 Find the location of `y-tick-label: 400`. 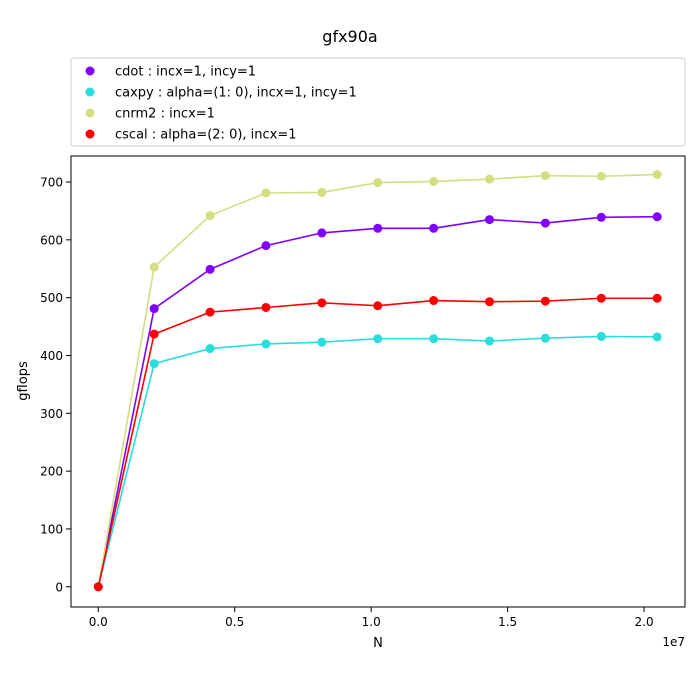

y-tick-label: 400 is located at coordinates (51, 356).